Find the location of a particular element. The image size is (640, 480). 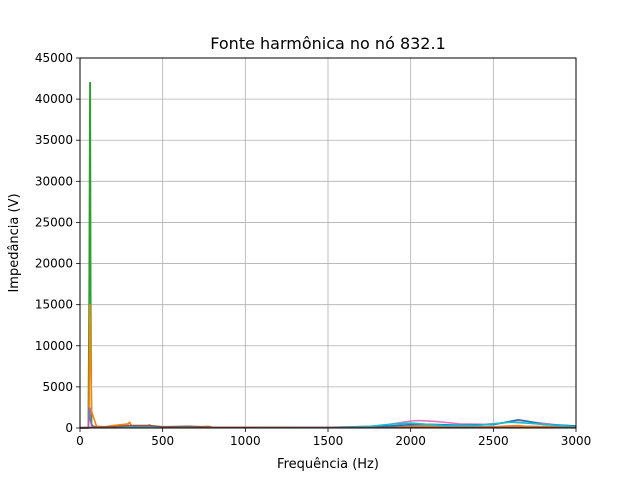

y-axis-label: Impedância (V) is located at coordinates (14, 242).